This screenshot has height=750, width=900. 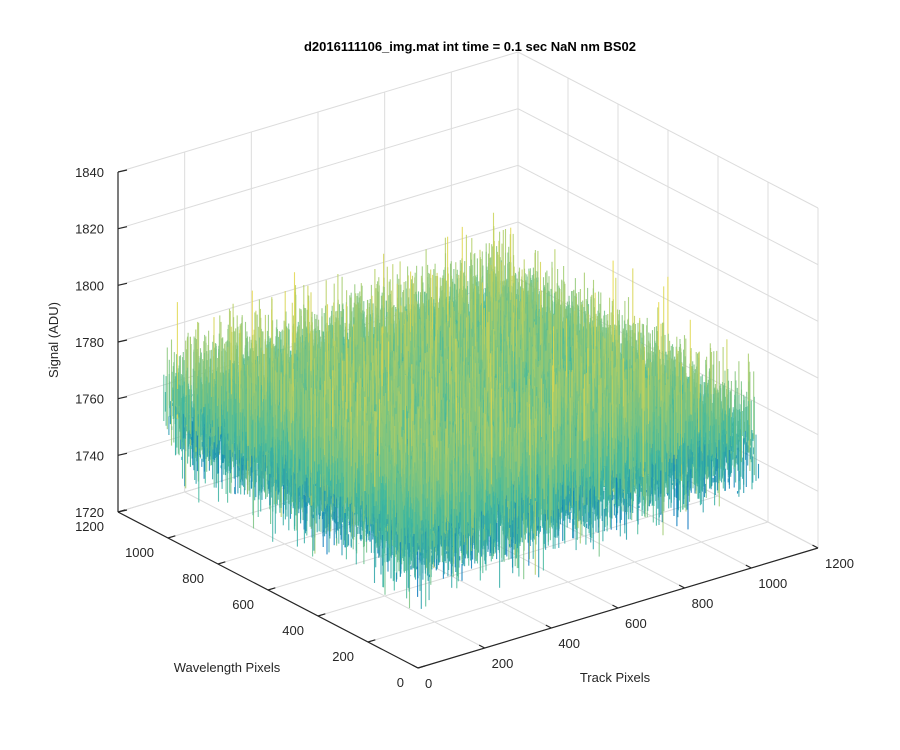 What do you see at coordinates (89, 526) in the screenshot?
I see `y-tick-label: 1200` at bounding box center [89, 526].